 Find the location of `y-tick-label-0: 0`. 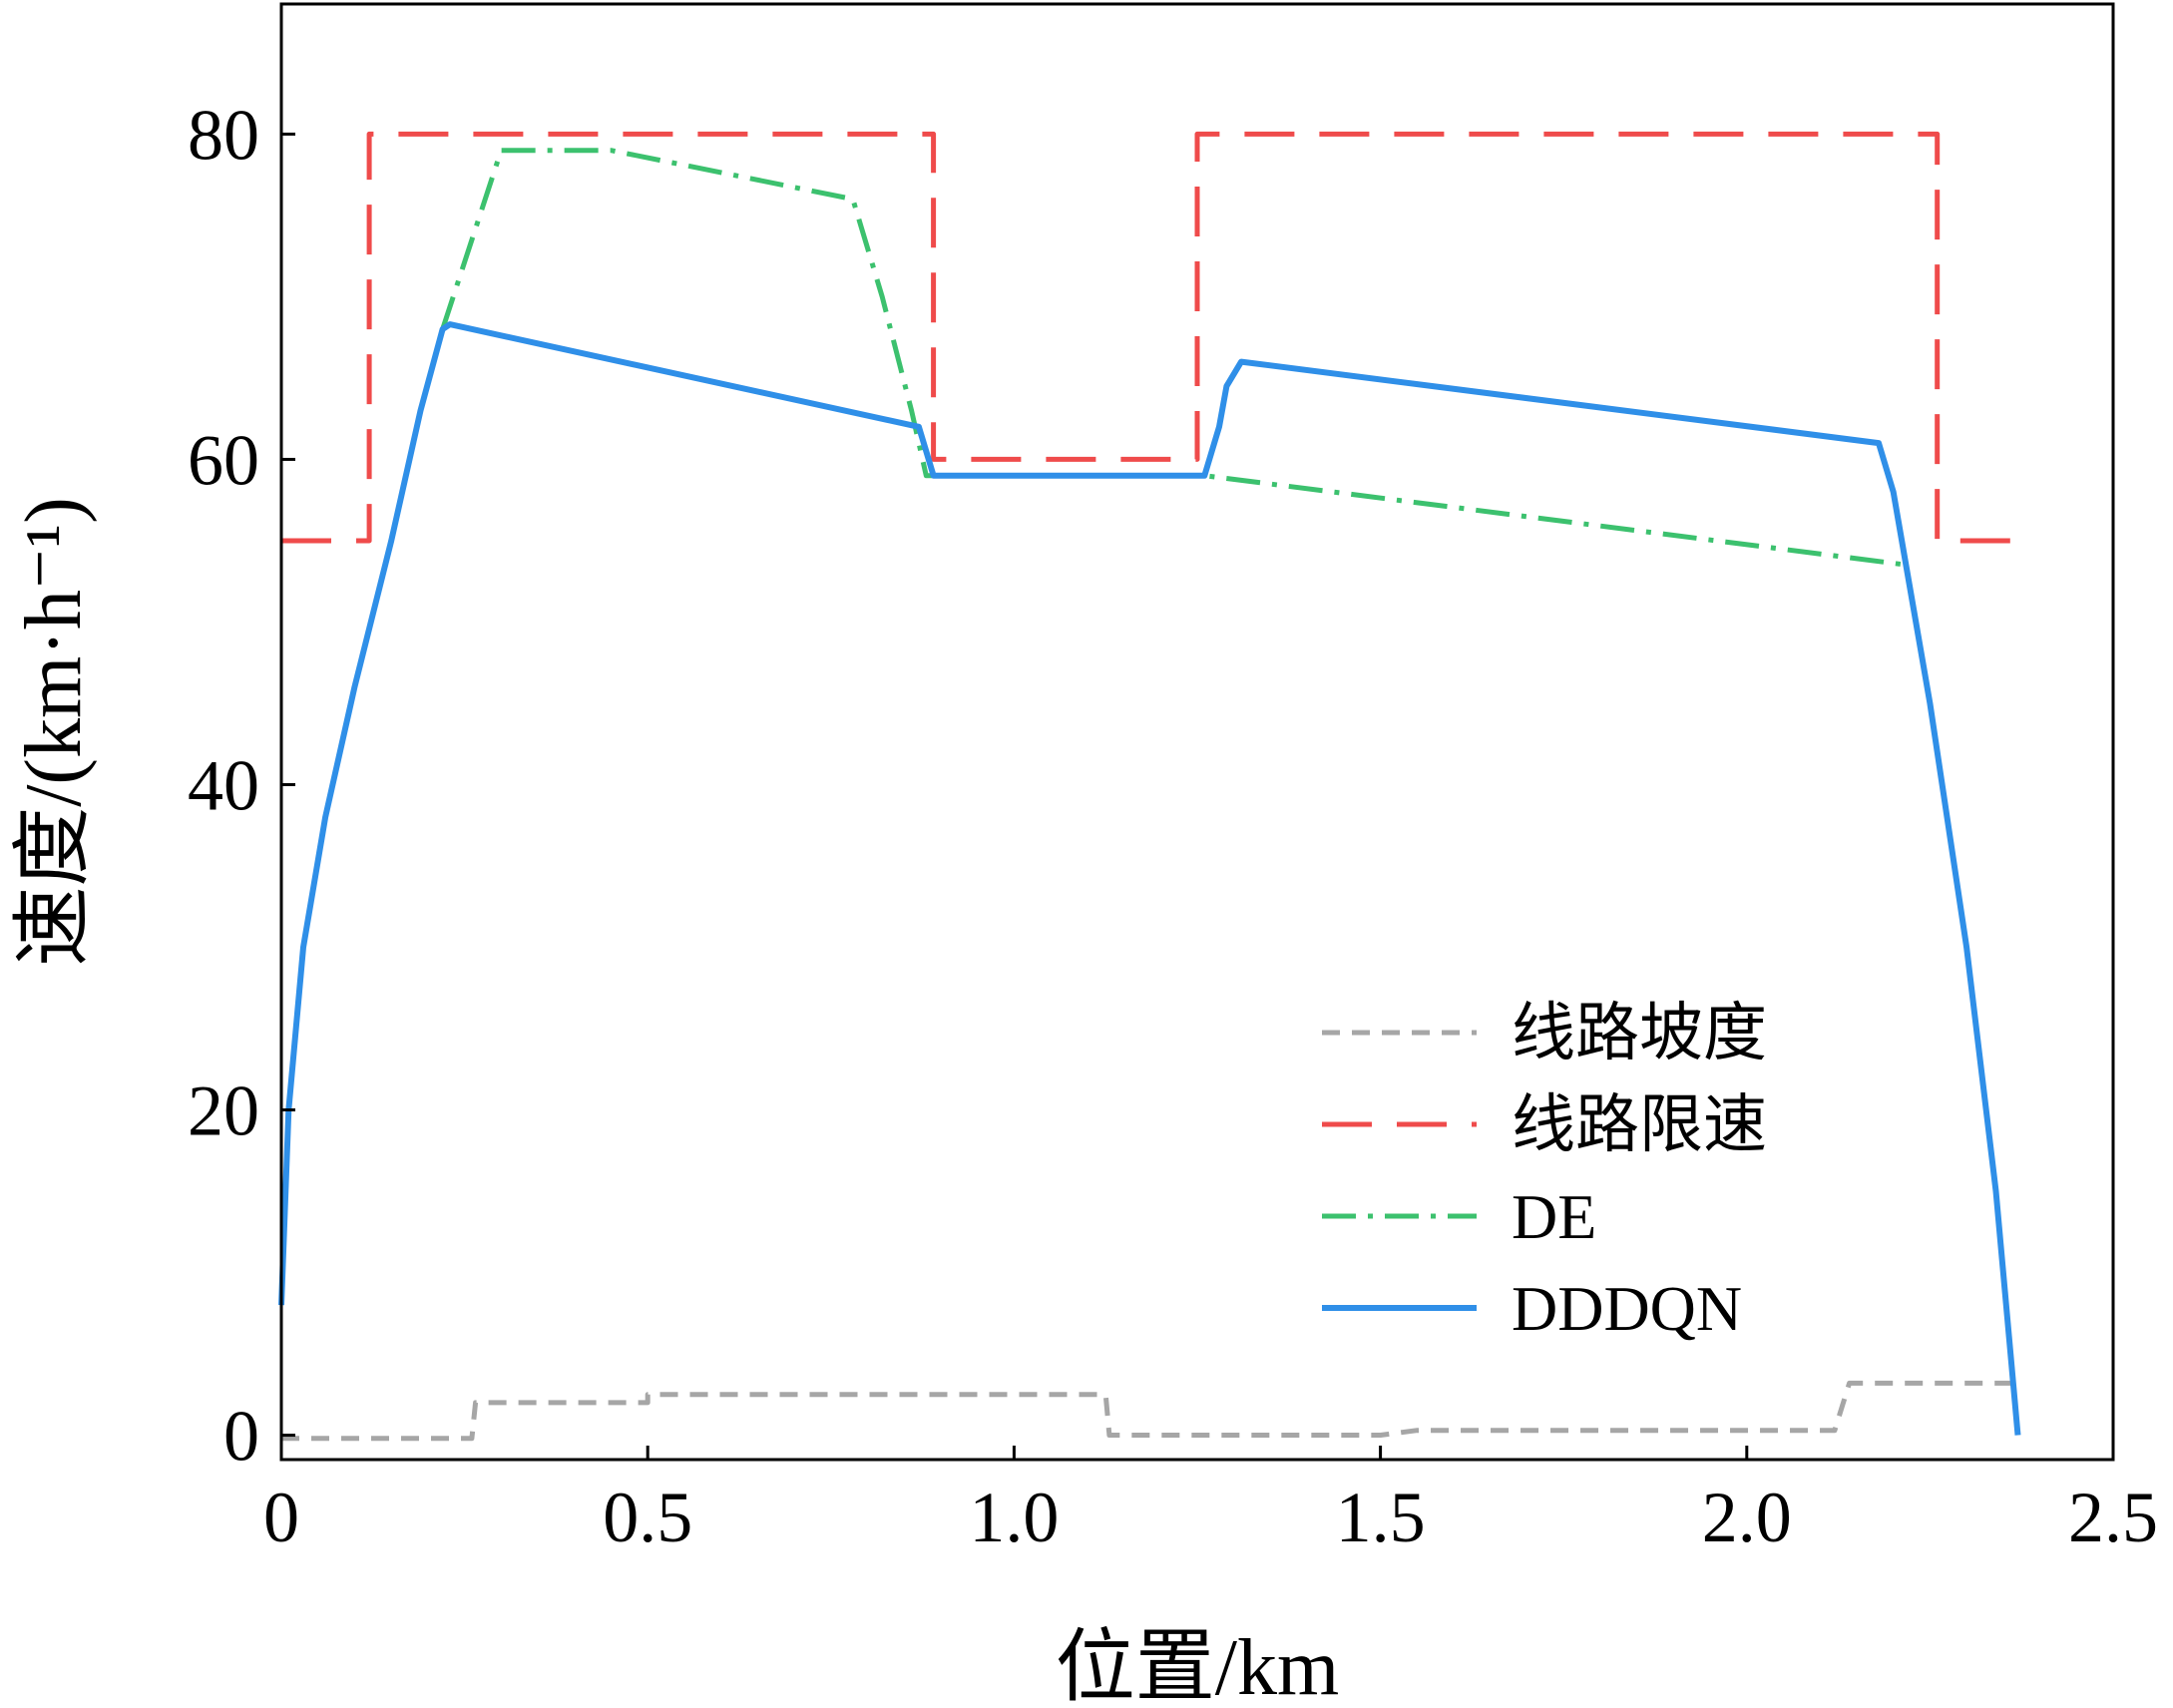

y-tick-label-0: 0 is located at coordinates (241, 1437).